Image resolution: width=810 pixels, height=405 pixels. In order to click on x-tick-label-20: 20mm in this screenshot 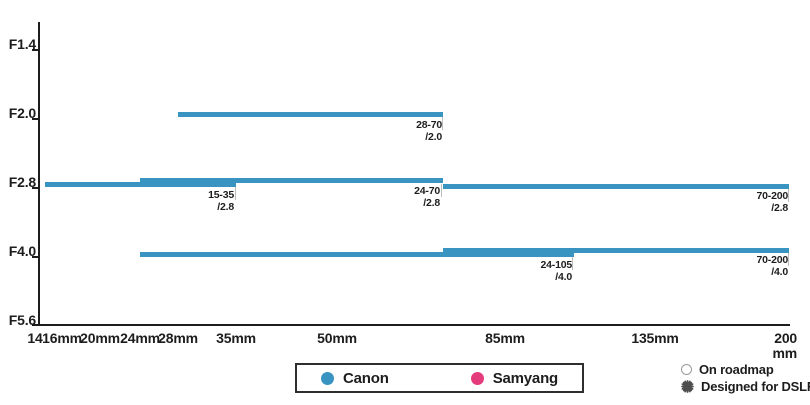, I will do `click(100, 338)`.